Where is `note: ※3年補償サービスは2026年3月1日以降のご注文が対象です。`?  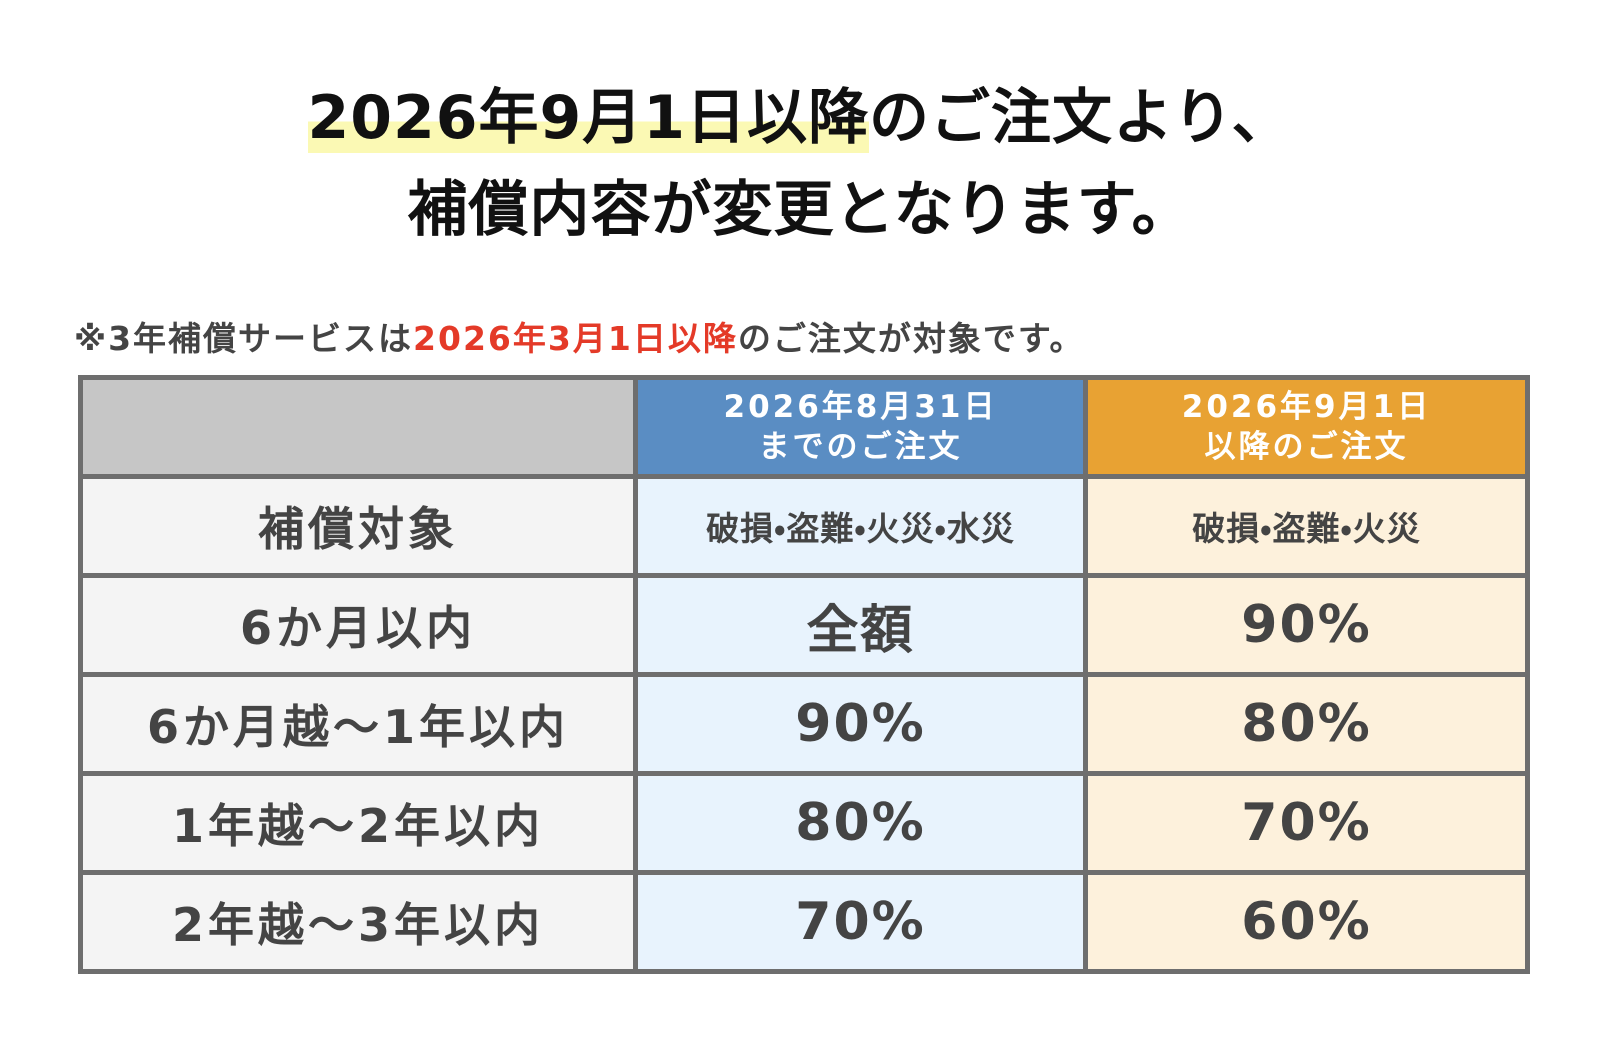 note: ※3年補償サービスは2026年3月1日以降のご注文が対象です。 is located at coordinates (579, 336).